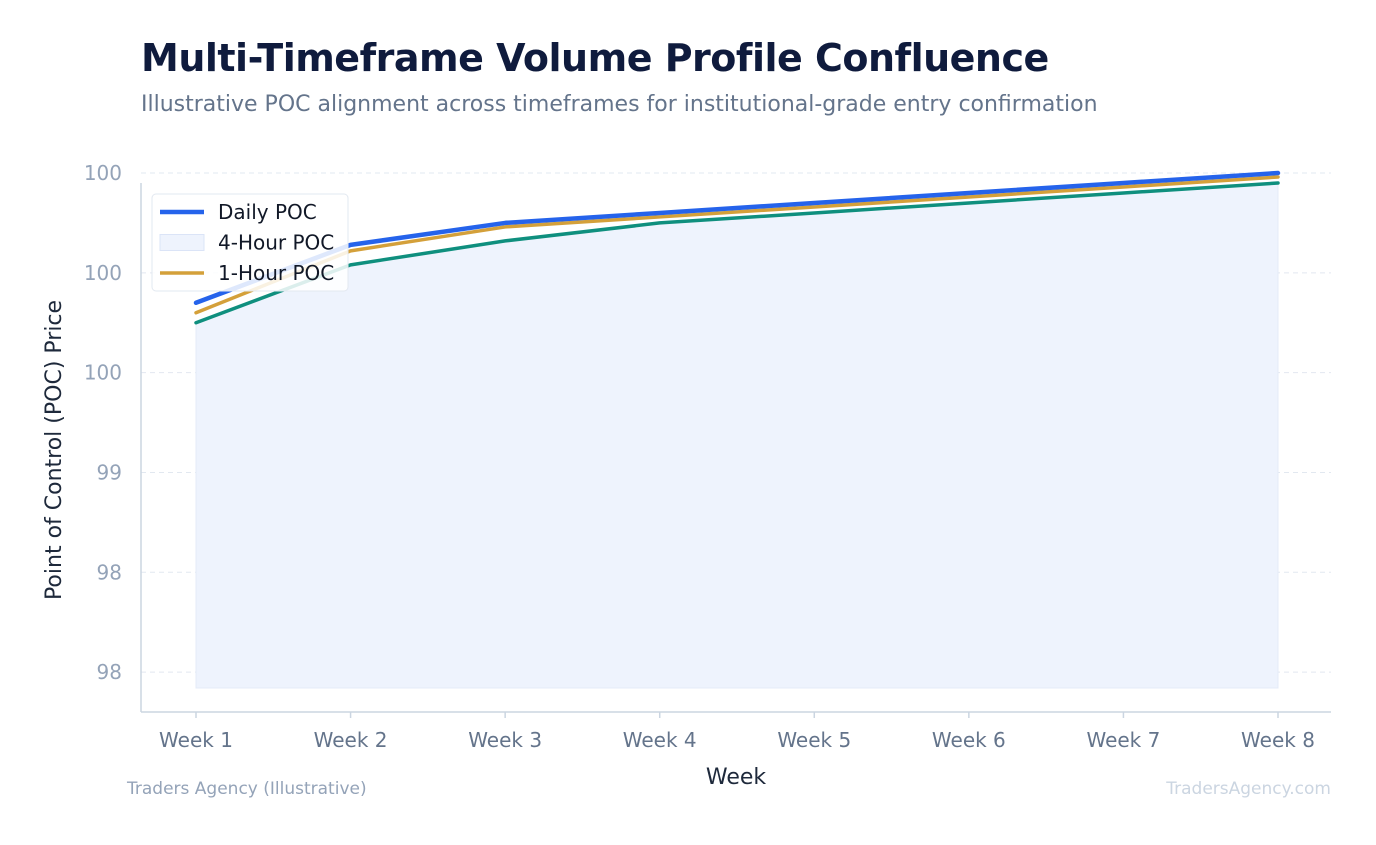 The image size is (1376, 845). Describe the element at coordinates (276, 273) in the screenshot. I see `legend-label-1-hour-poc: 1-Hour POC` at that location.